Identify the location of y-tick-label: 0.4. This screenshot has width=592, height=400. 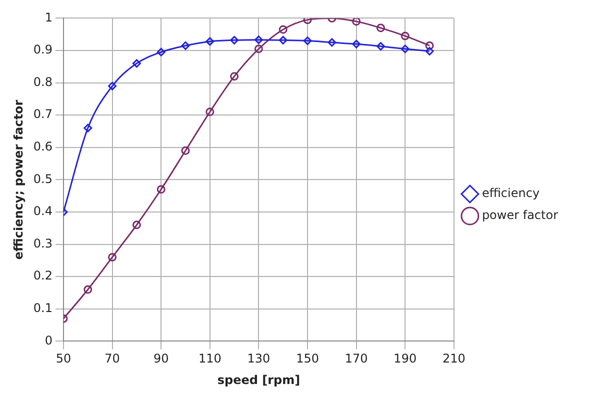
(42, 211).